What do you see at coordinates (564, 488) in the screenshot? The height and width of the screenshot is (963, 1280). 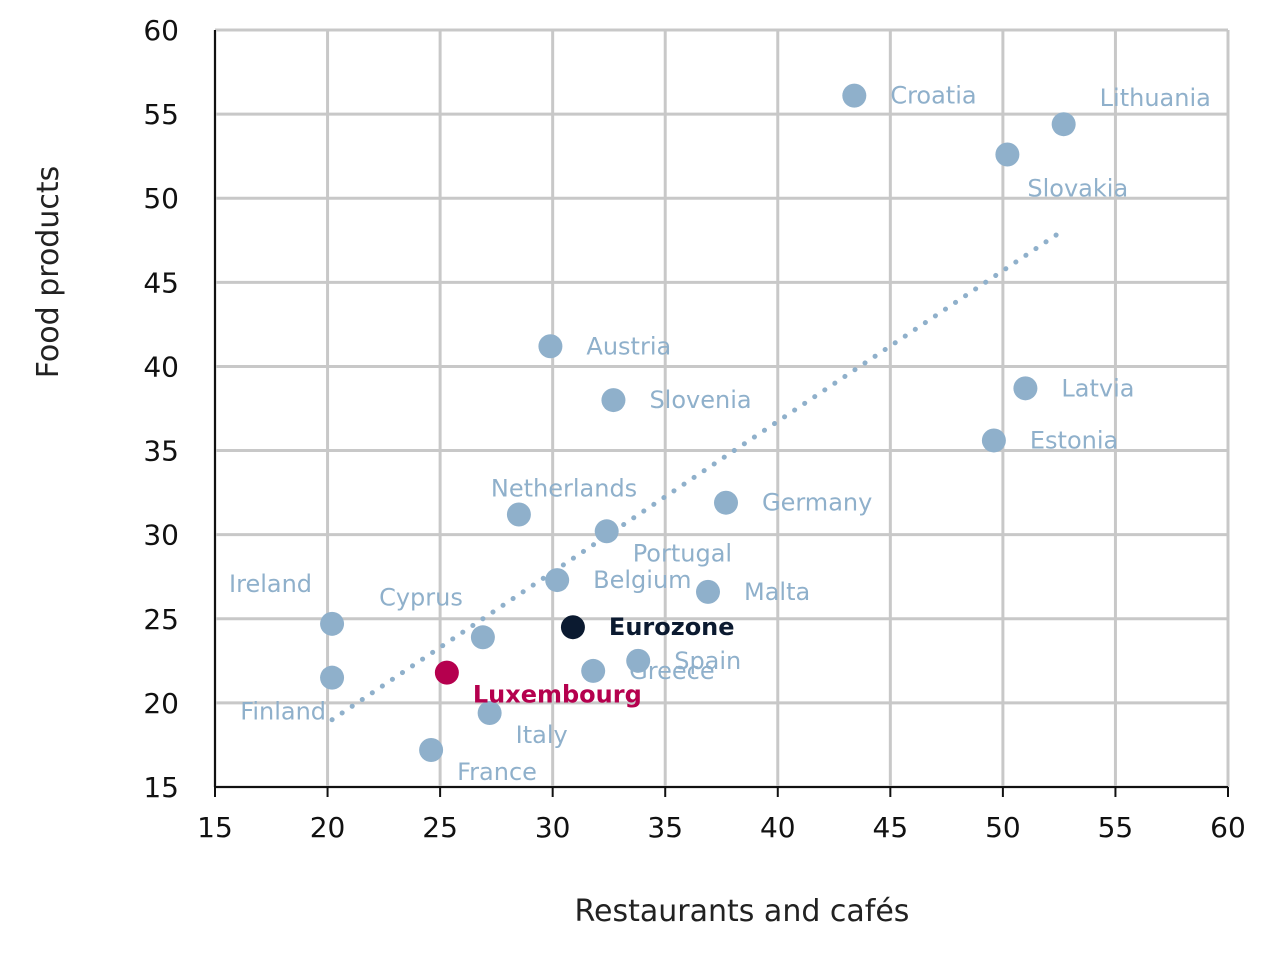 I see `point-label: Netherlands` at bounding box center [564, 488].